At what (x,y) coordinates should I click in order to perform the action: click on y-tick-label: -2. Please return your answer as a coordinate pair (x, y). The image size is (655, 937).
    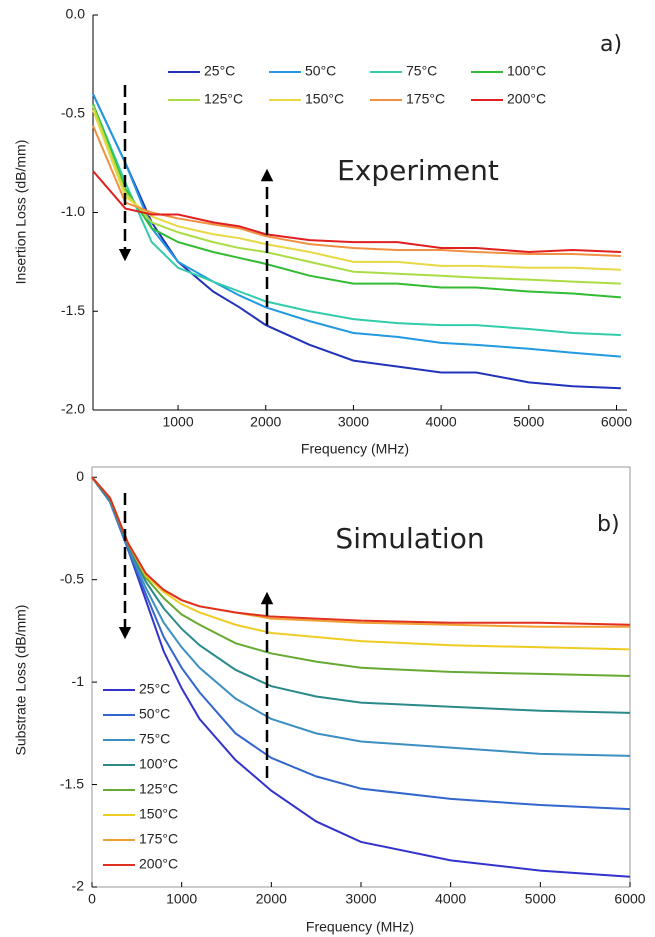
    Looking at the image, I should click on (78, 886).